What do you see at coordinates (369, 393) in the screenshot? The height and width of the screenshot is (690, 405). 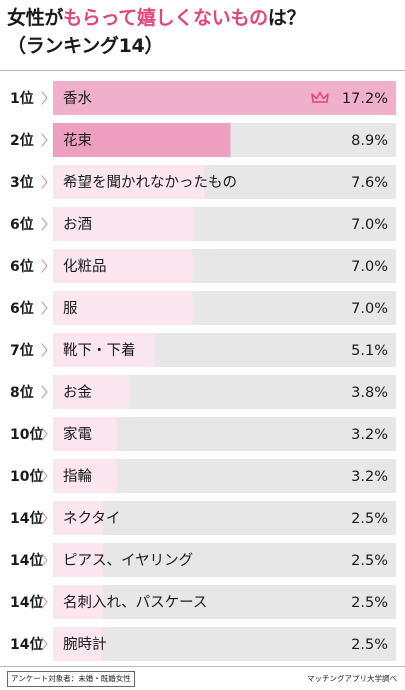 I see `value-label: 3.8%` at bounding box center [369, 393].